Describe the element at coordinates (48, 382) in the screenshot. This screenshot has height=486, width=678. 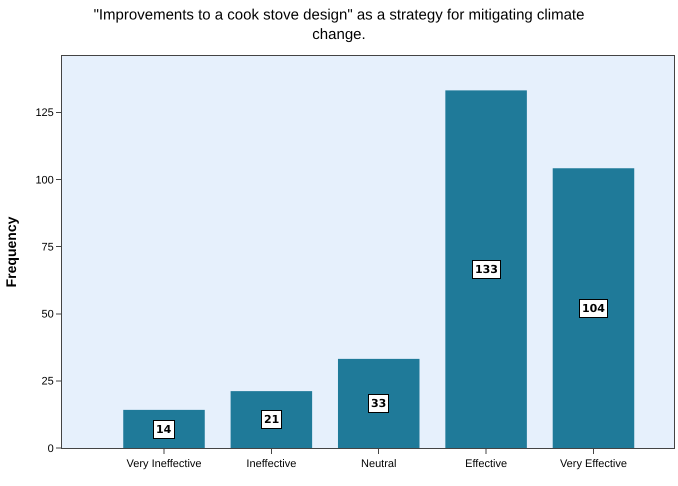
I see `y-tick-label: 25` at that location.